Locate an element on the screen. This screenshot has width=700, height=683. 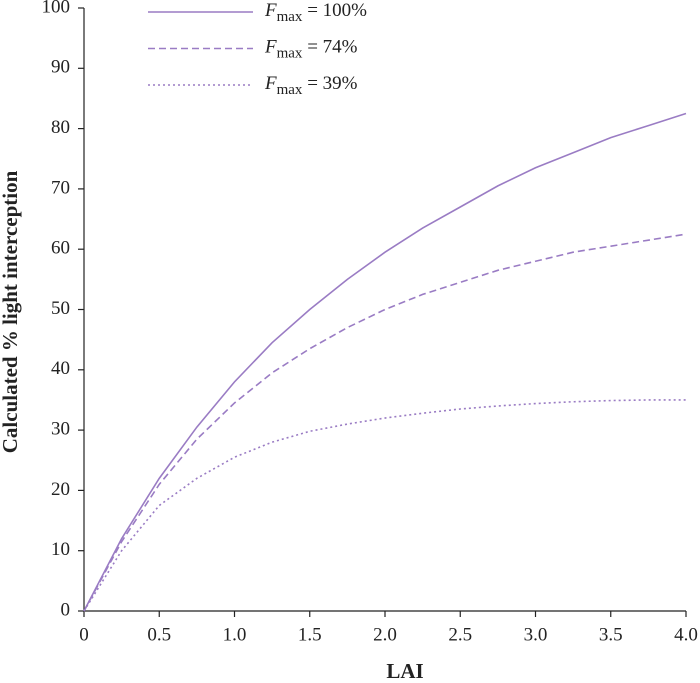
x-tick-label: 2.0 is located at coordinates (385, 634).